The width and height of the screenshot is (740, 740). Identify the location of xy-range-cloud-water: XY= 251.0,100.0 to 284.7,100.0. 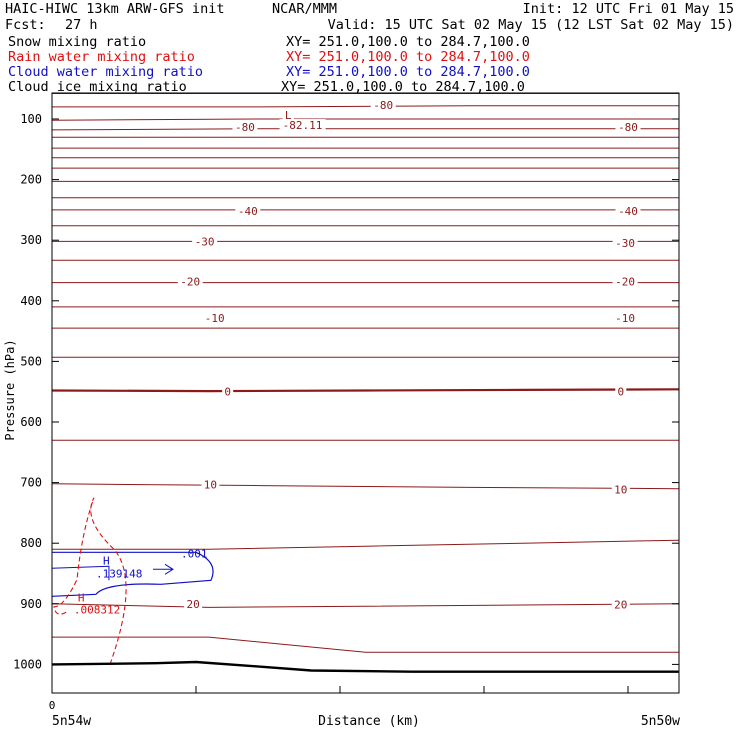
(408, 72).